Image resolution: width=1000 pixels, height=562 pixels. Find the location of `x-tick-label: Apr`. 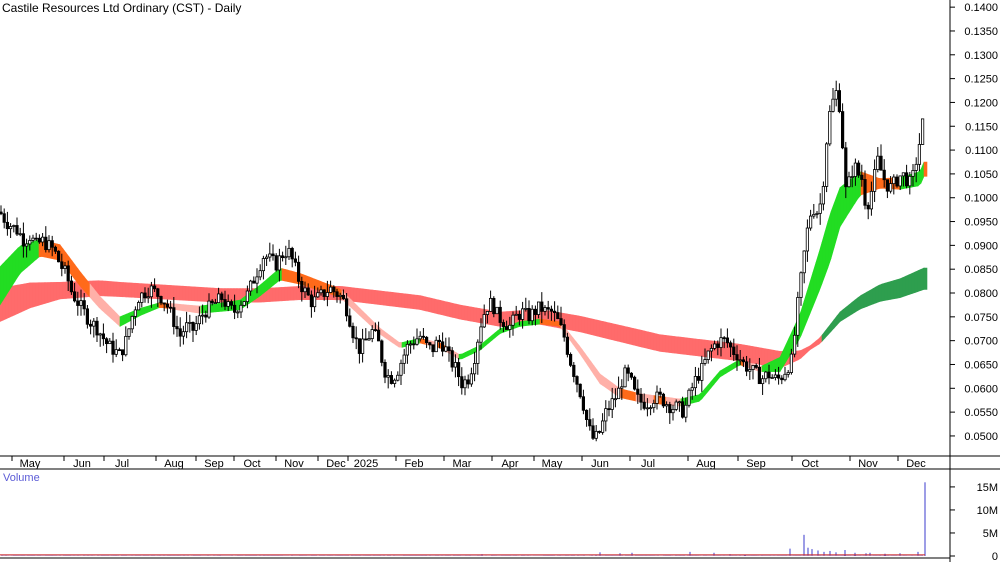

x-tick-label: Apr is located at coordinates (509, 464).